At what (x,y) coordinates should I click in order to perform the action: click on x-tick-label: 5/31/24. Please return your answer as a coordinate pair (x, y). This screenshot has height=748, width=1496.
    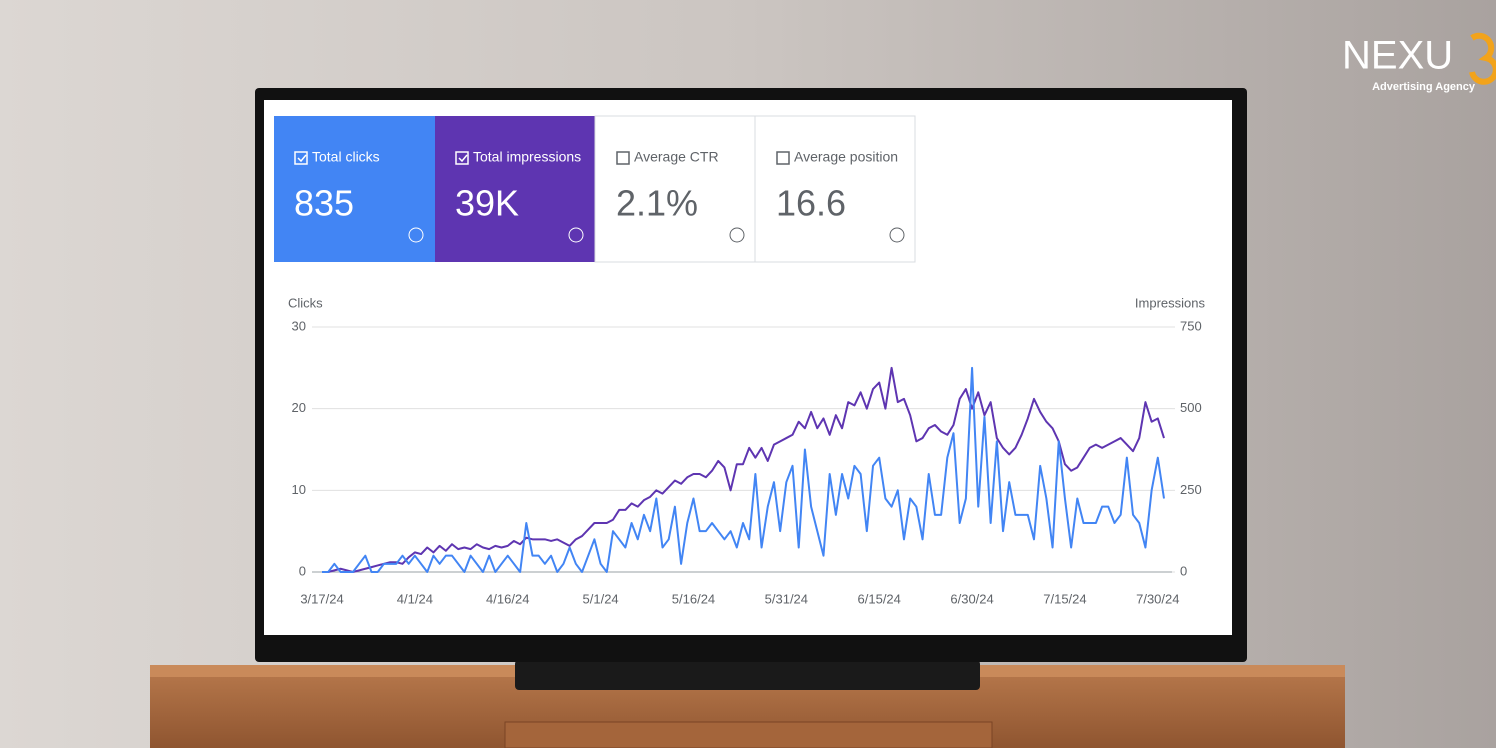
    Looking at the image, I should click on (786, 598).